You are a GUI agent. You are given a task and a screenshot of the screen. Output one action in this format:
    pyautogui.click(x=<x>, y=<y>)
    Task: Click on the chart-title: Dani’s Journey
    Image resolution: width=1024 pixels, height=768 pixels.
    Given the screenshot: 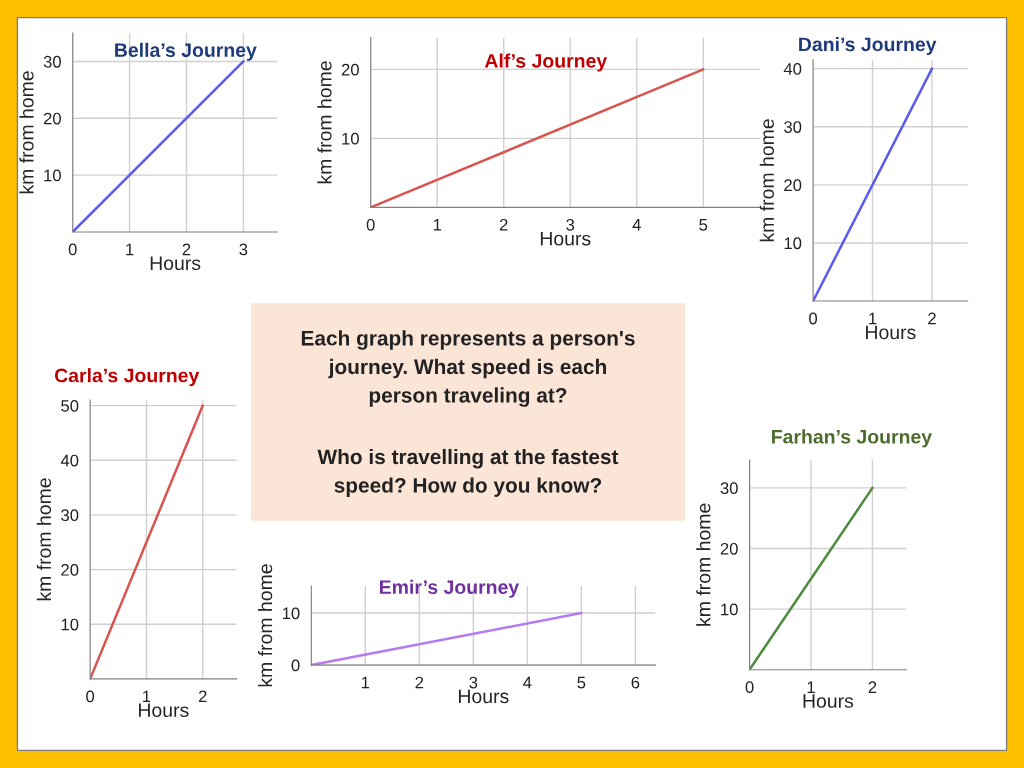 What is the action you would take?
    pyautogui.click(x=868, y=46)
    